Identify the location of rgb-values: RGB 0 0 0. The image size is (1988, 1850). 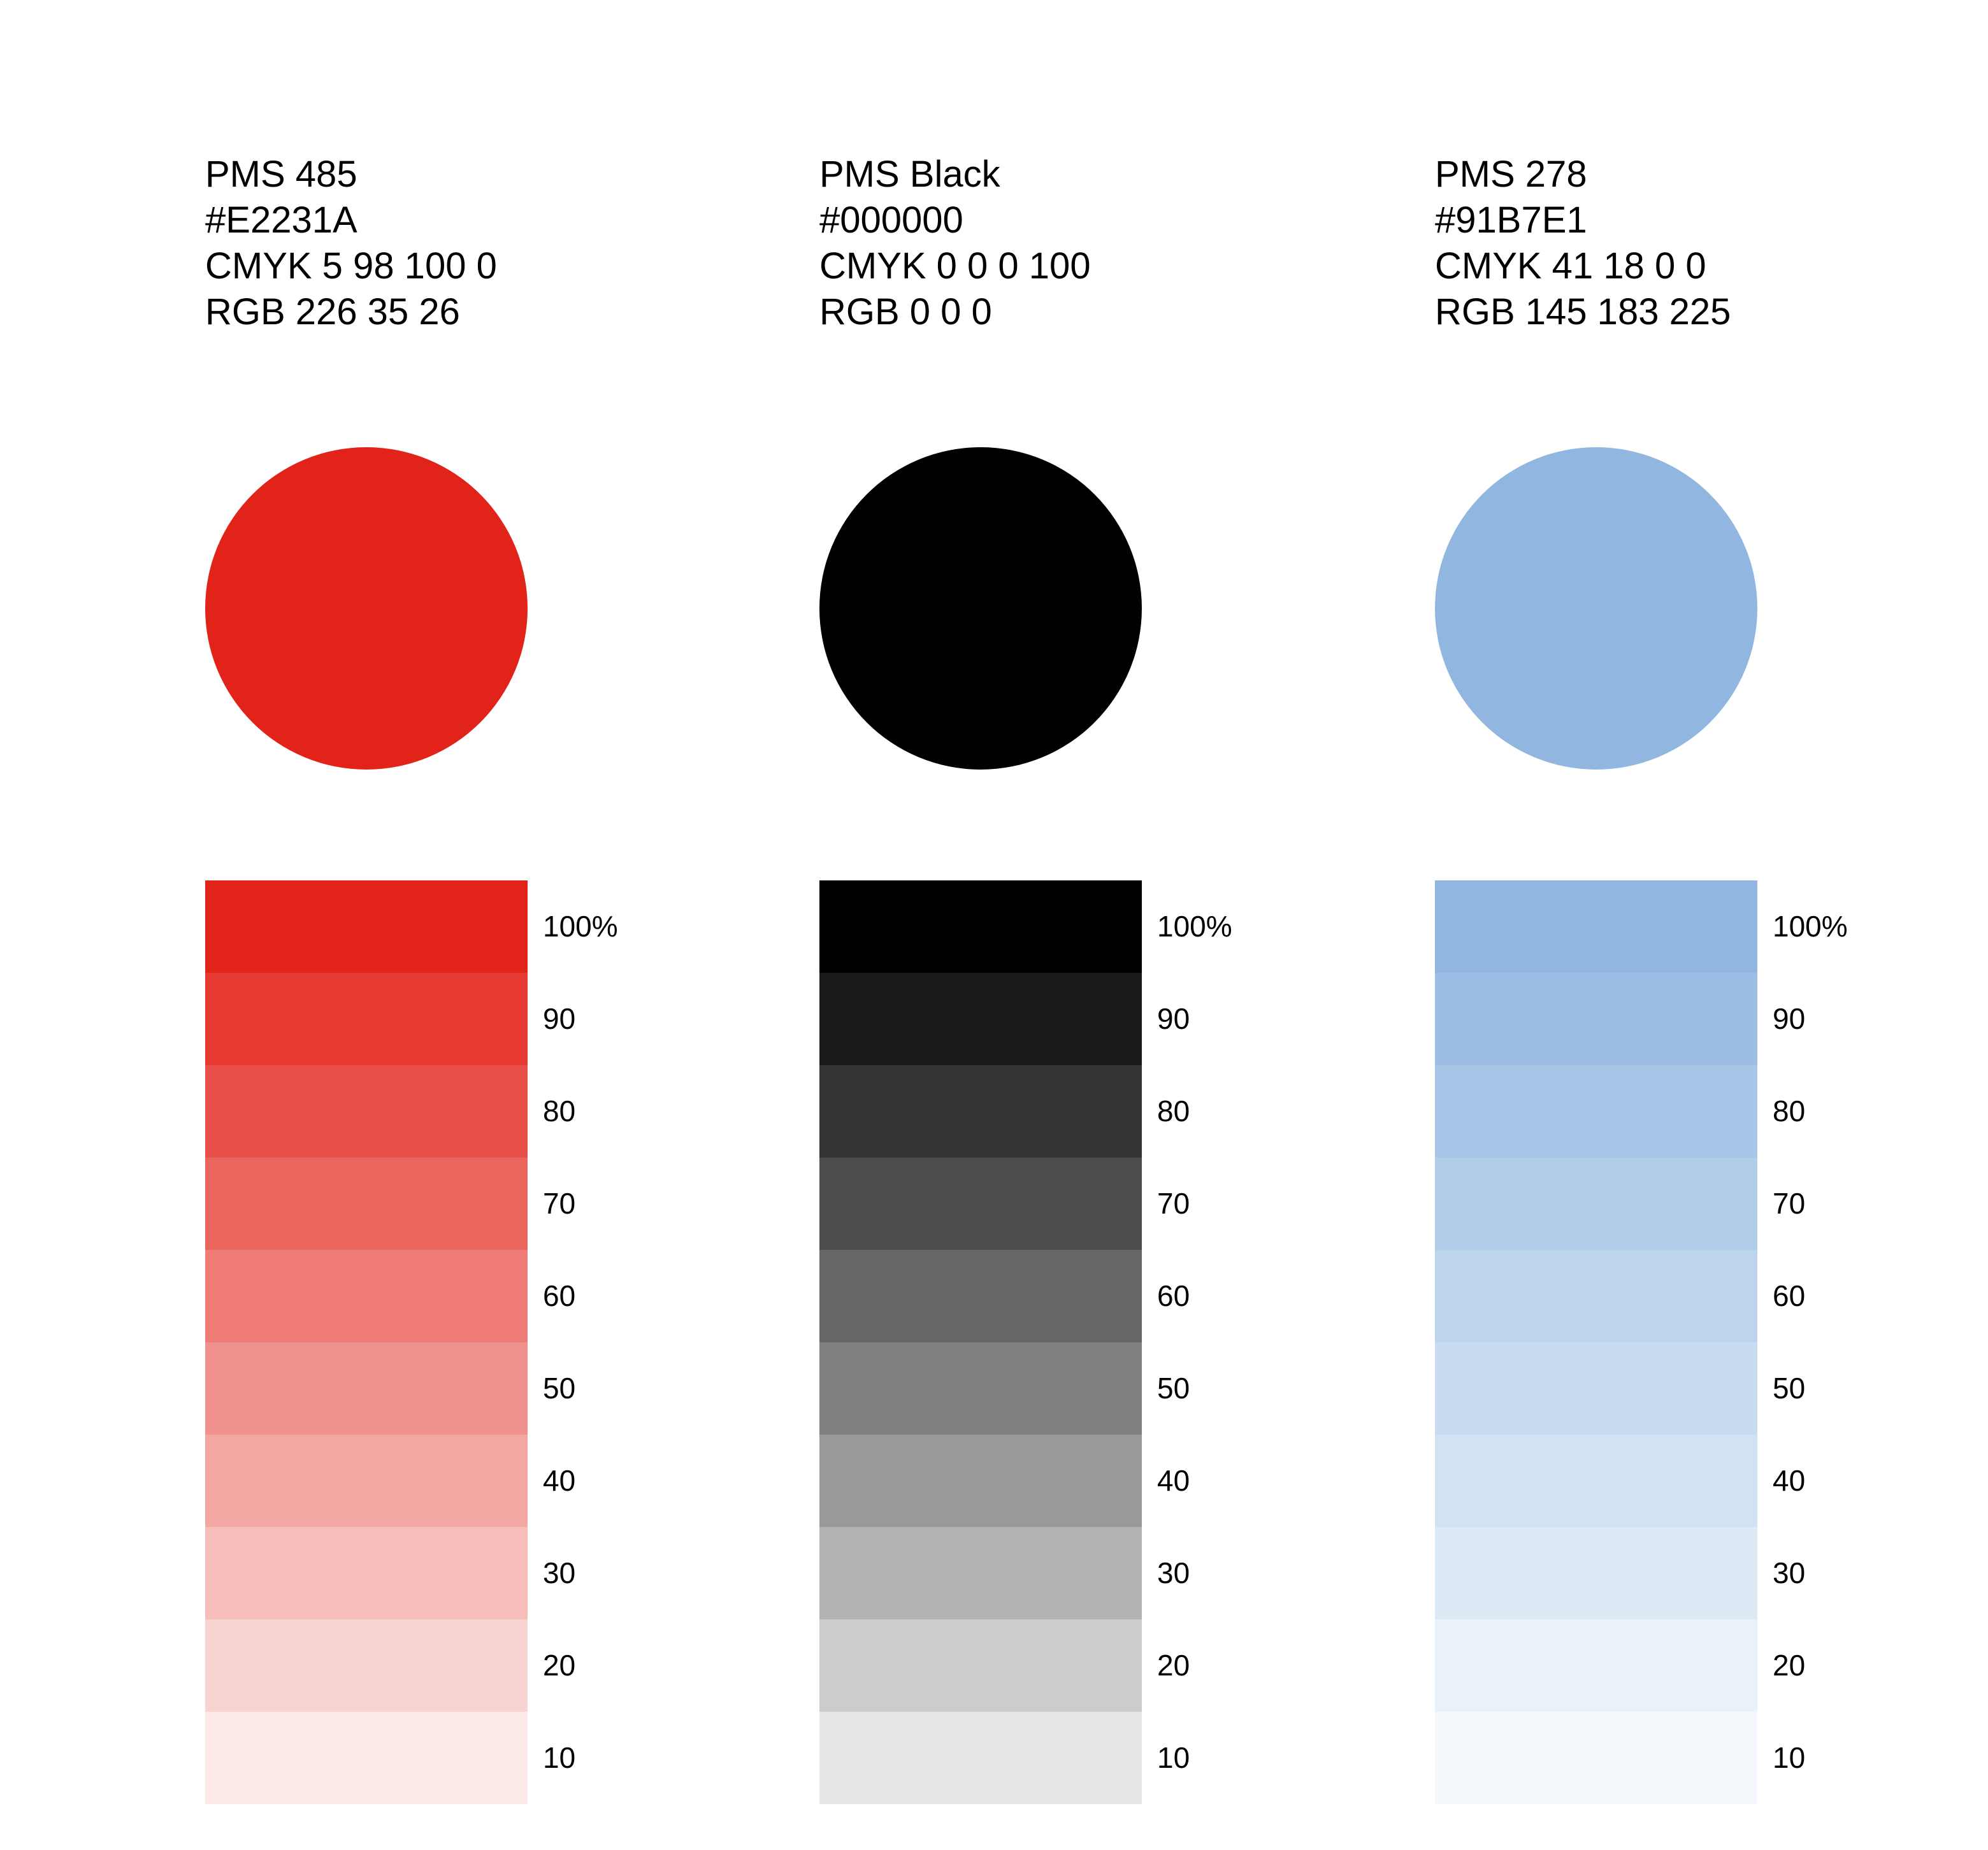
(905, 312).